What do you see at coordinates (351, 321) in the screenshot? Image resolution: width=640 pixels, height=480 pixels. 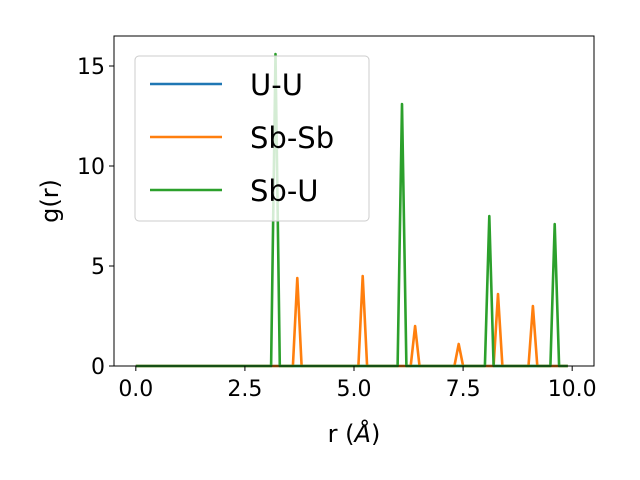 I see `series-line-sb-sb` at bounding box center [351, 321].